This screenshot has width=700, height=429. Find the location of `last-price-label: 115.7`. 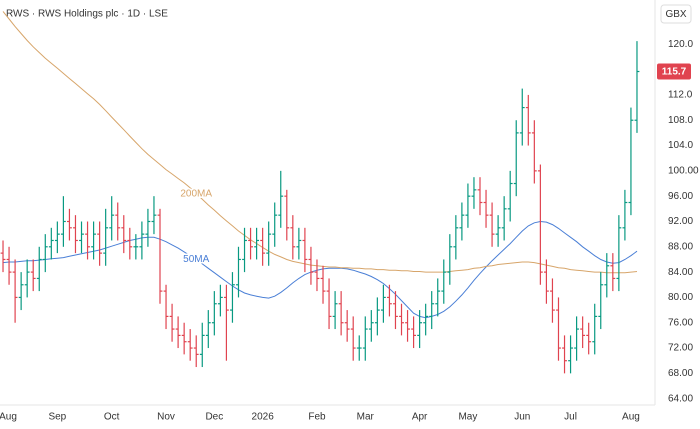

last-price-label: 115.7 is located at coordinates (674, 72).